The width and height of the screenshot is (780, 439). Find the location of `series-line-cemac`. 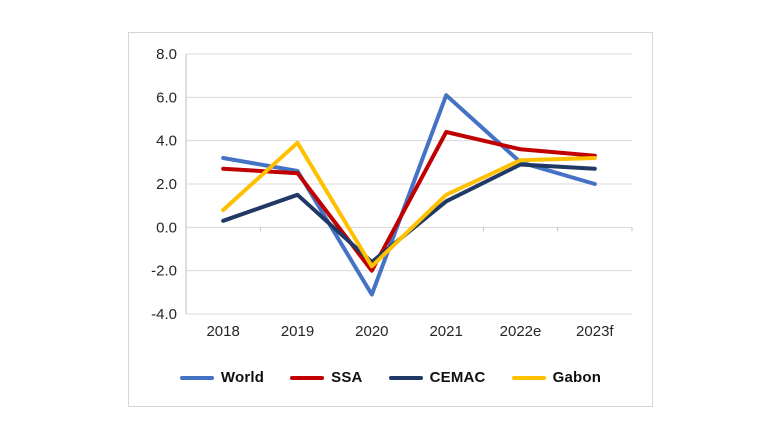

series-line-cemac is located at coordinates (409, 213).